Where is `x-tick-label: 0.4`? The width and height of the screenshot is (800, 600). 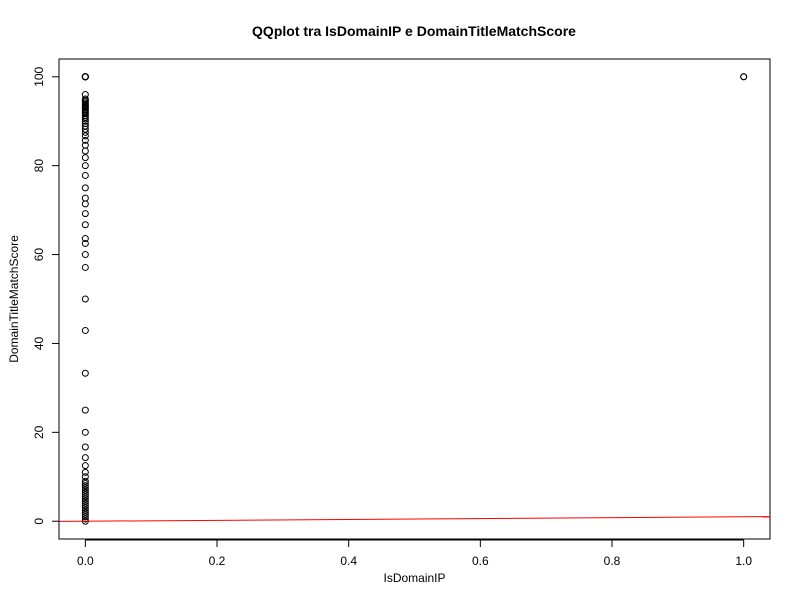 x-tick-label: 0.4 is located at coordinates (348, 561).